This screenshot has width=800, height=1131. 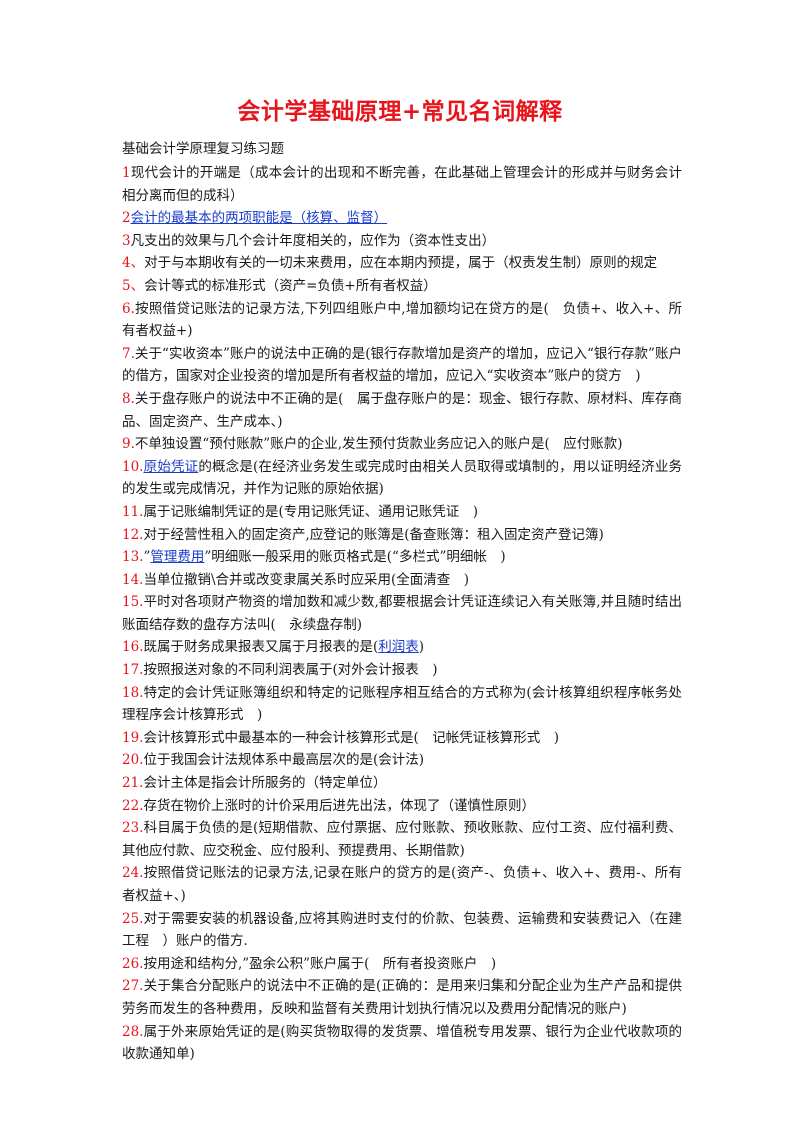 What do you see at coordinates (284, 760) in the screenshot?
I see `question-text: 位于我国会计法规体系中最高层次的是(会计法)` at bounding box center [284, 760].